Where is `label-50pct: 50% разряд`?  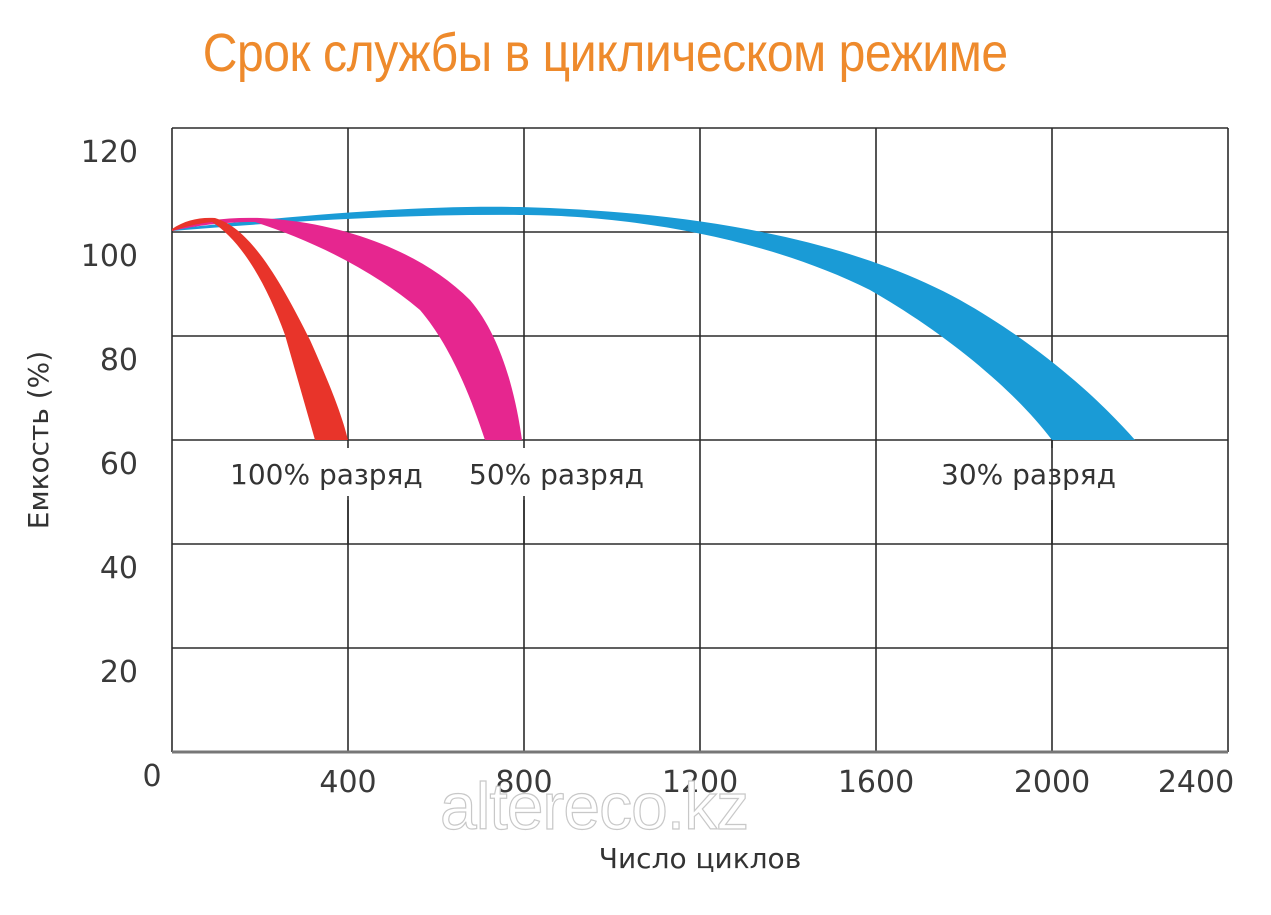 label-50pct: 50% разряд is located at coordinates (556, 474).